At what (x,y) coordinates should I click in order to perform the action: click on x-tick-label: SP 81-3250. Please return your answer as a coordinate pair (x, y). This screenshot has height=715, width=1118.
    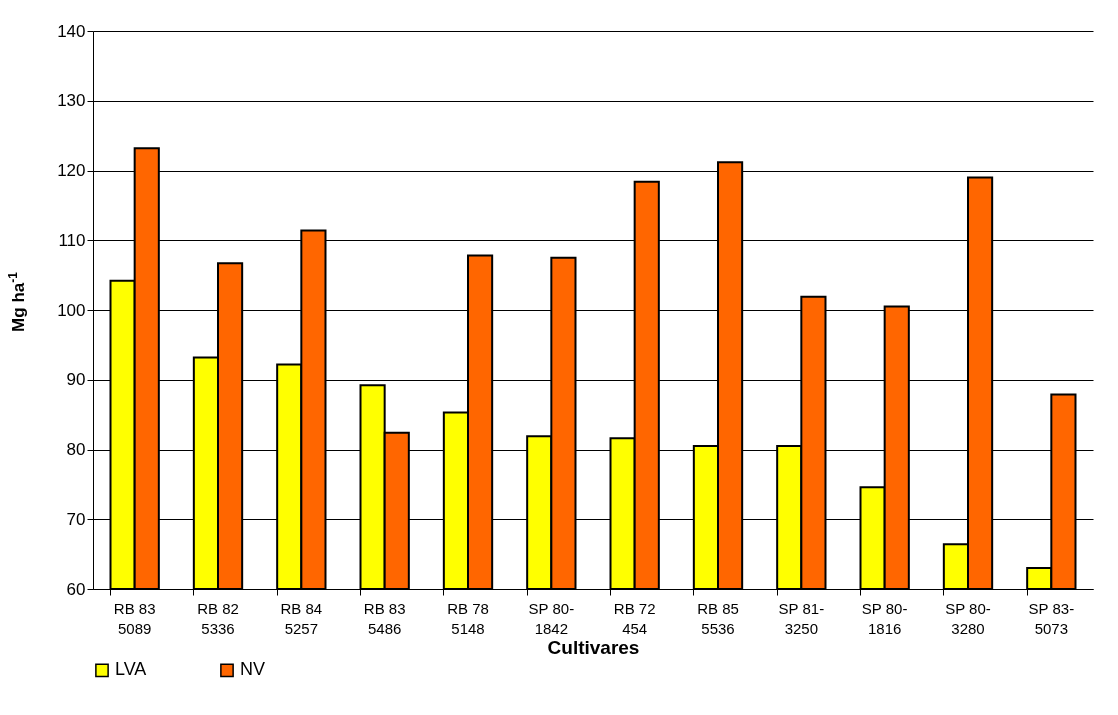
    Looking at the image, I should click on (801, 618).